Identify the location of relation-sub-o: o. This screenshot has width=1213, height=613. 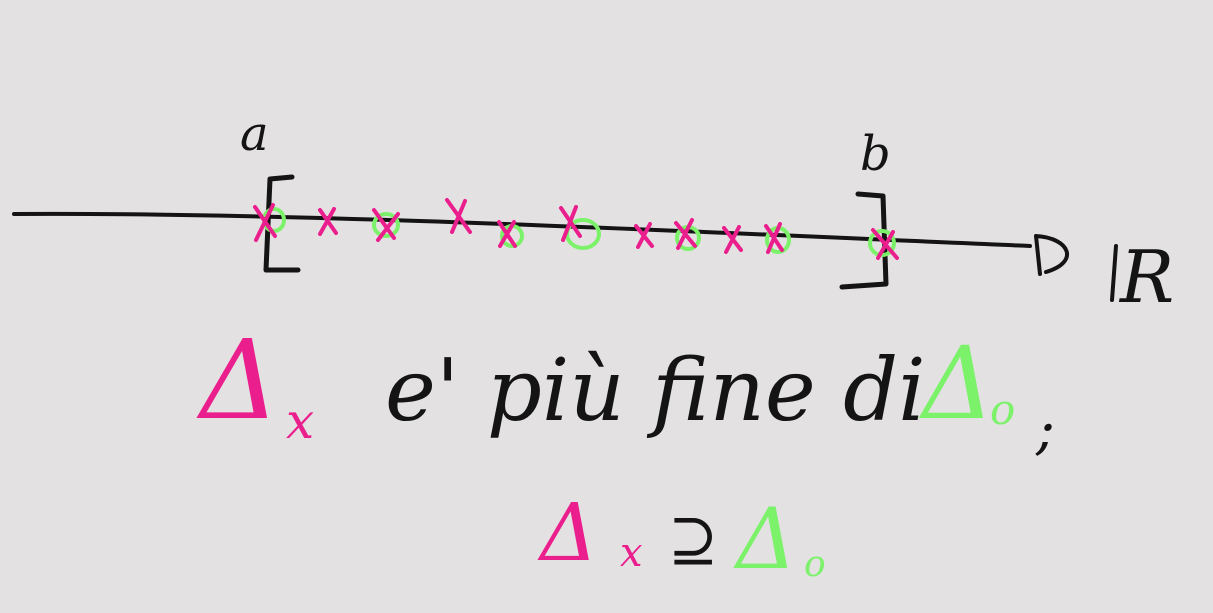
(815, 564).